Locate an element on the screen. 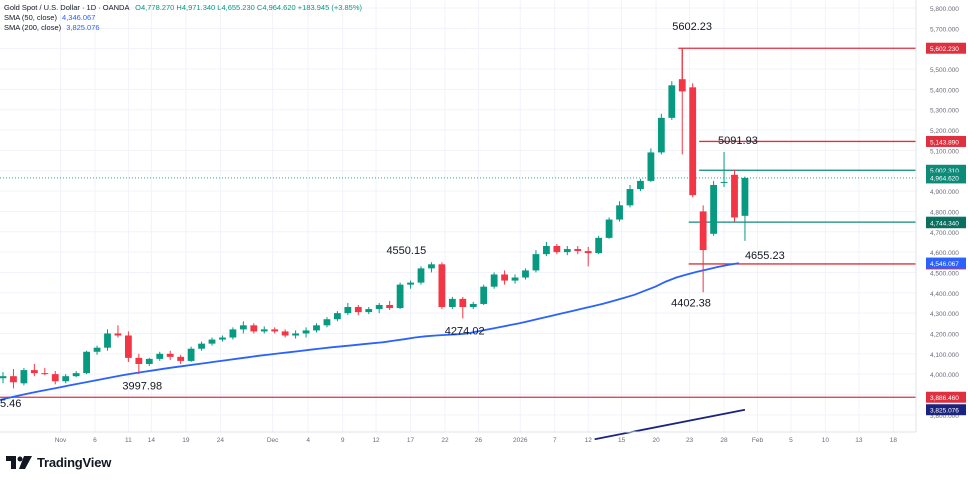 This screenshot has width=968, height=481. price-tick: 5,400.000 is located at coordinates (944, 90).